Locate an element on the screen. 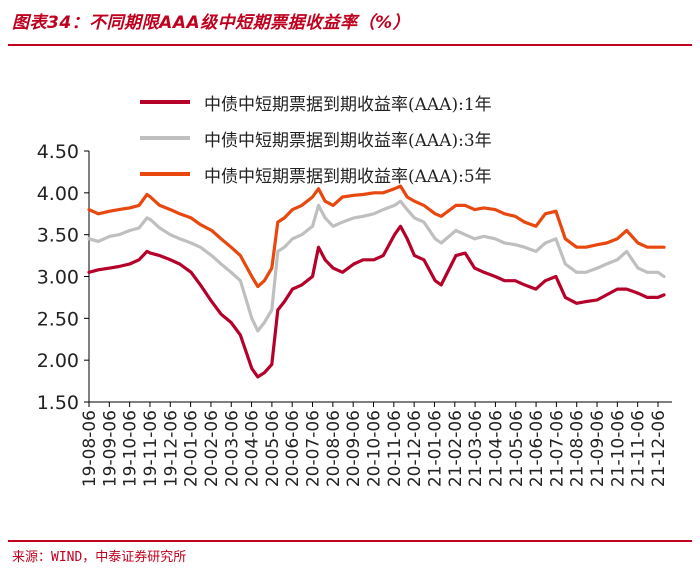 The width and height of the screenshot is (700, 573). x-tick-label: 19-09-06 is located at coordinates (110, 448).